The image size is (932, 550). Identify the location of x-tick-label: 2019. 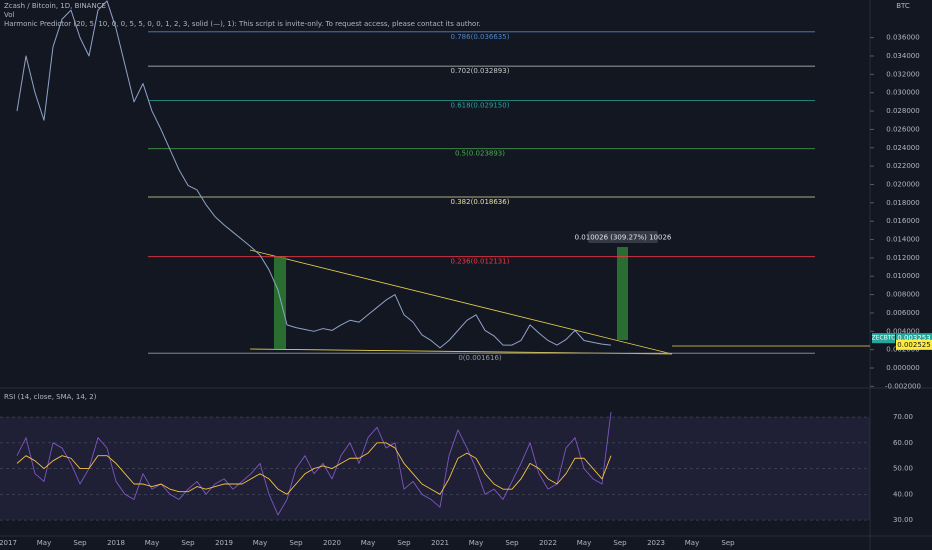
(224, 543).